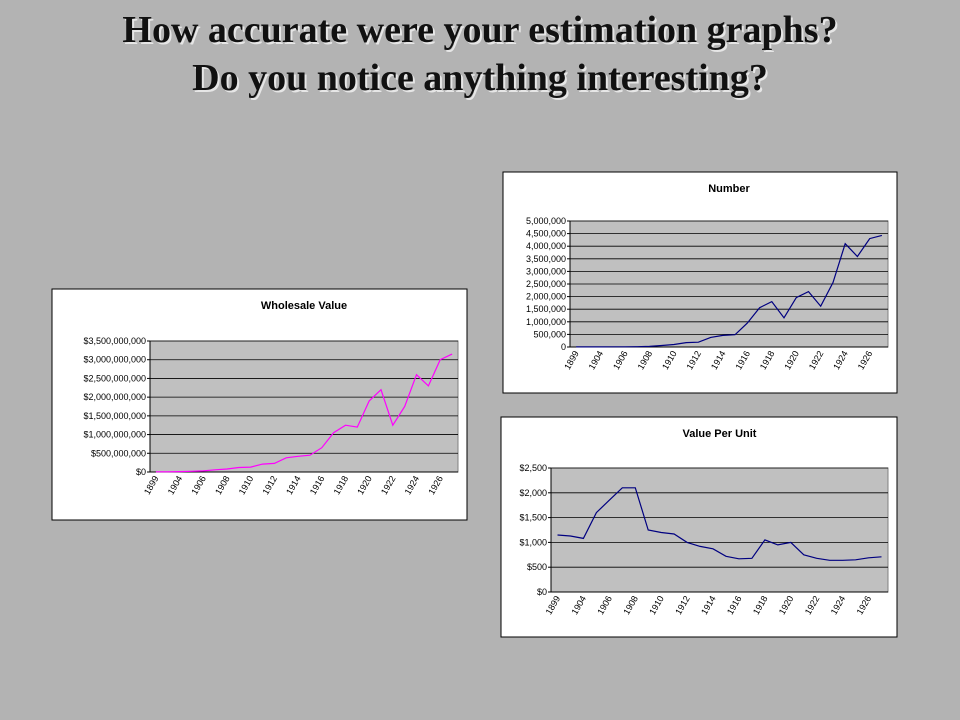  I want to click on y-tick-label: $3,000,000,000, so click(114, 360).